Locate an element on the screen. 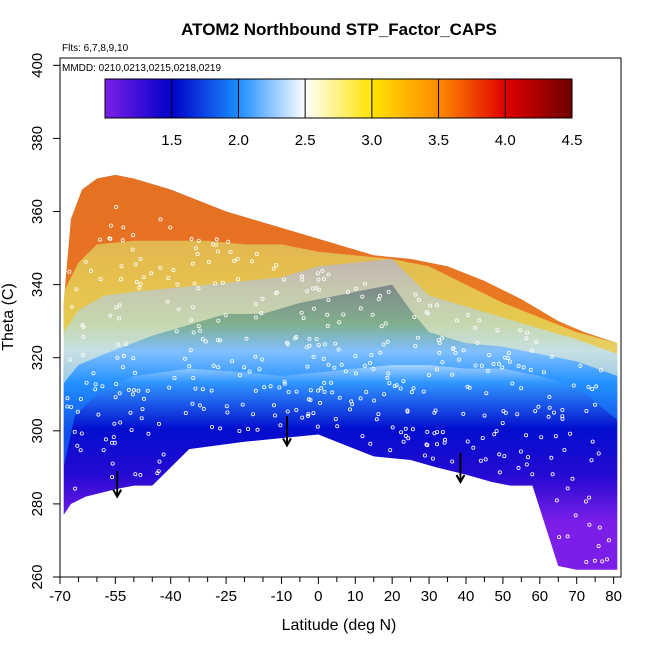  y-tick-label: 260 is located at coordinates (37, 576).